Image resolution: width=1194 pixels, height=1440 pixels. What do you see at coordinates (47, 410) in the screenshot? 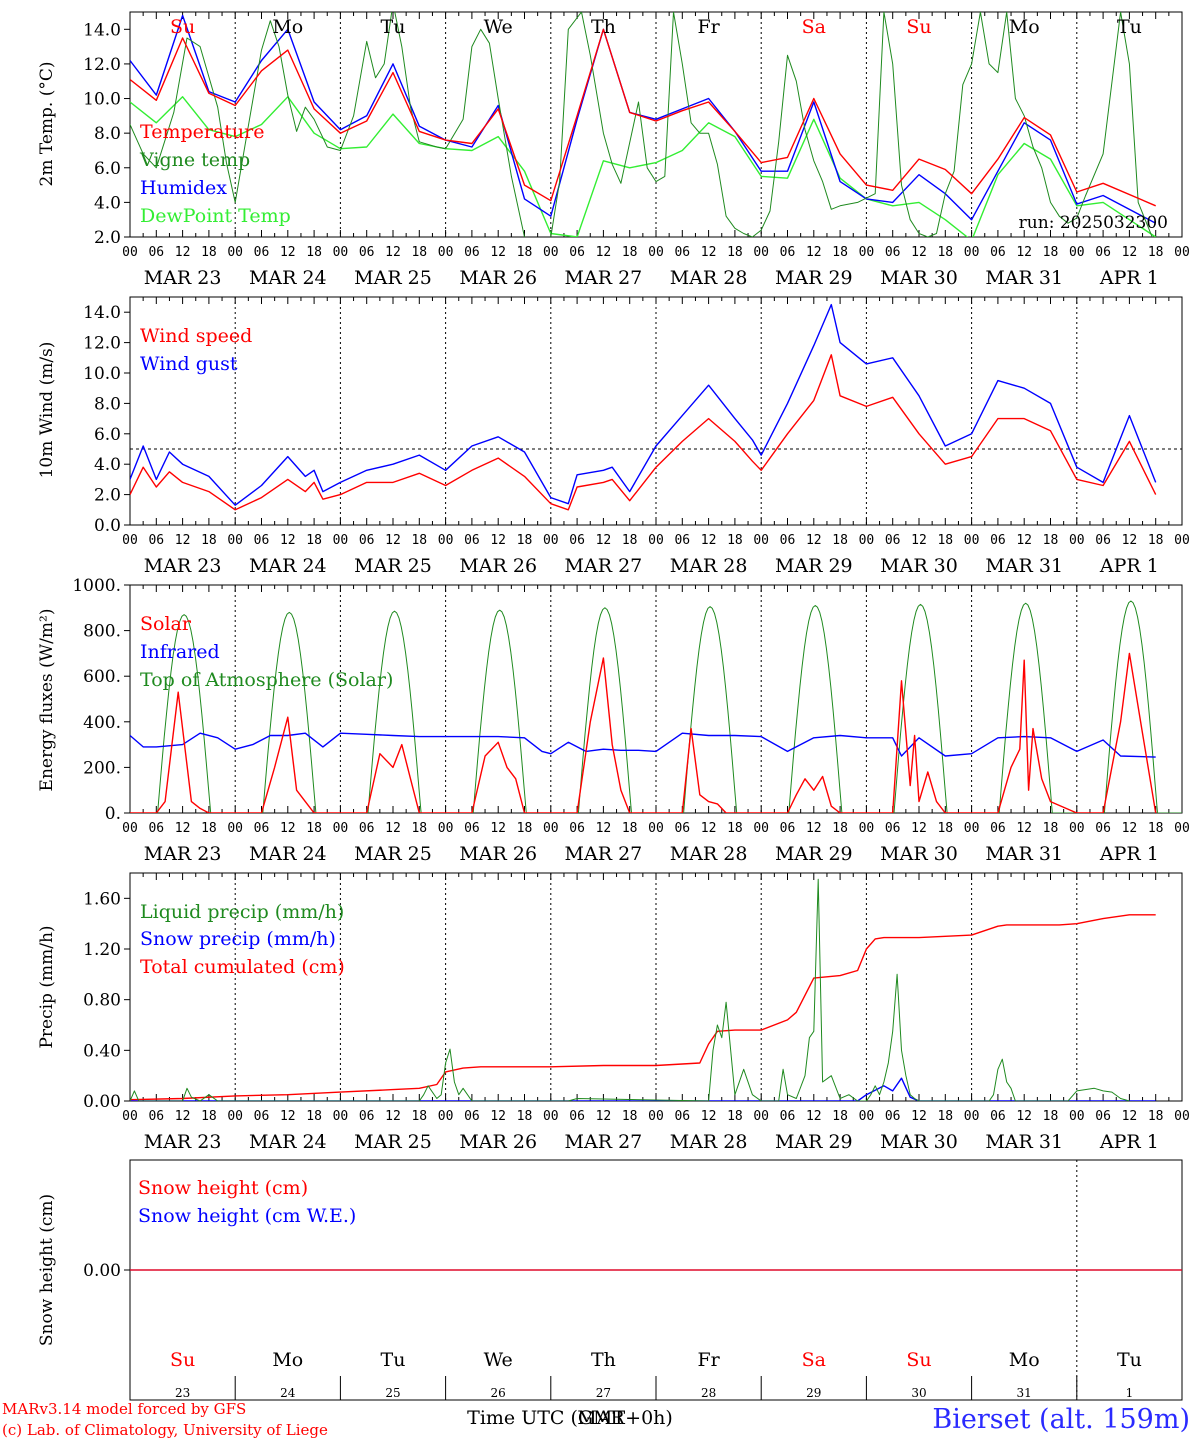
I see `y-axis-label: 10m Wind (m/s)` at bounding box center [47, 410].